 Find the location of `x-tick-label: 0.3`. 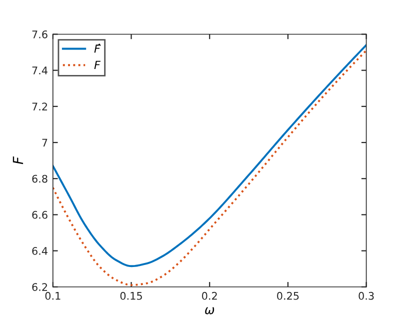

x-tick-label: 0.3 is located at coordinates (366, 296).